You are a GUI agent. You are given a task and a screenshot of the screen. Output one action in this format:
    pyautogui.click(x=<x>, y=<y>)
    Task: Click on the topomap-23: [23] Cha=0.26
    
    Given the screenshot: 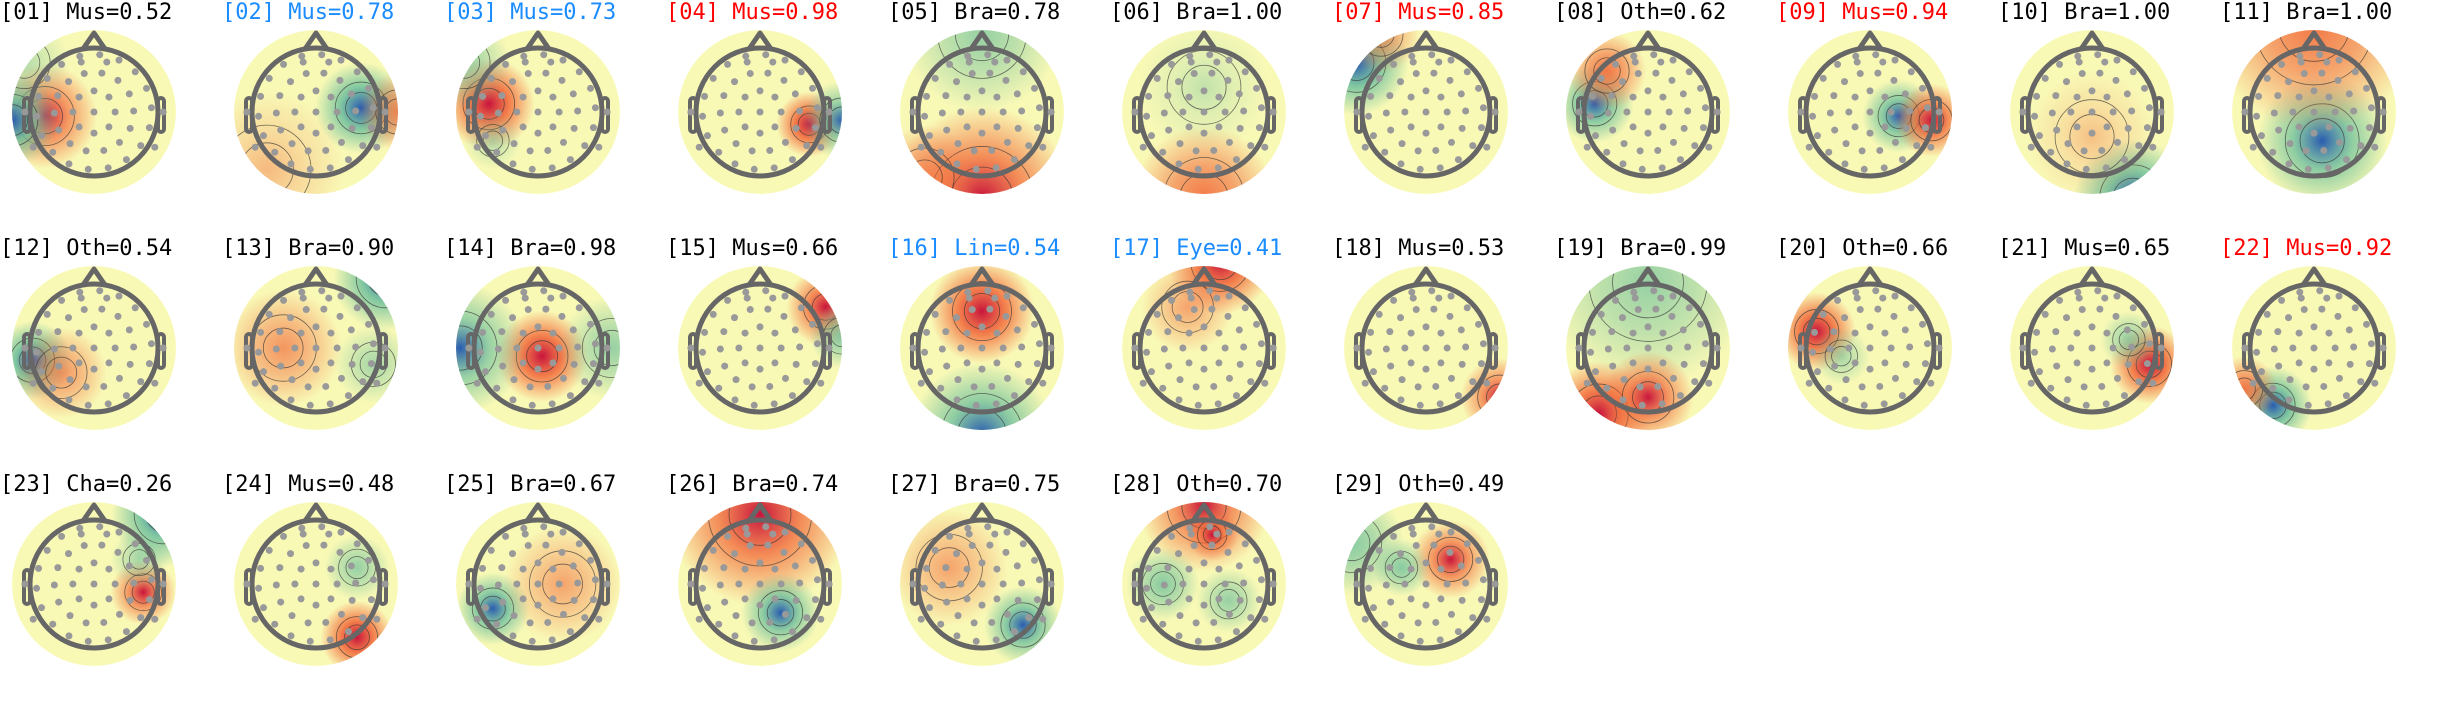 What is the action you would take?
    pyautogui.click(x=111, y=590)
    